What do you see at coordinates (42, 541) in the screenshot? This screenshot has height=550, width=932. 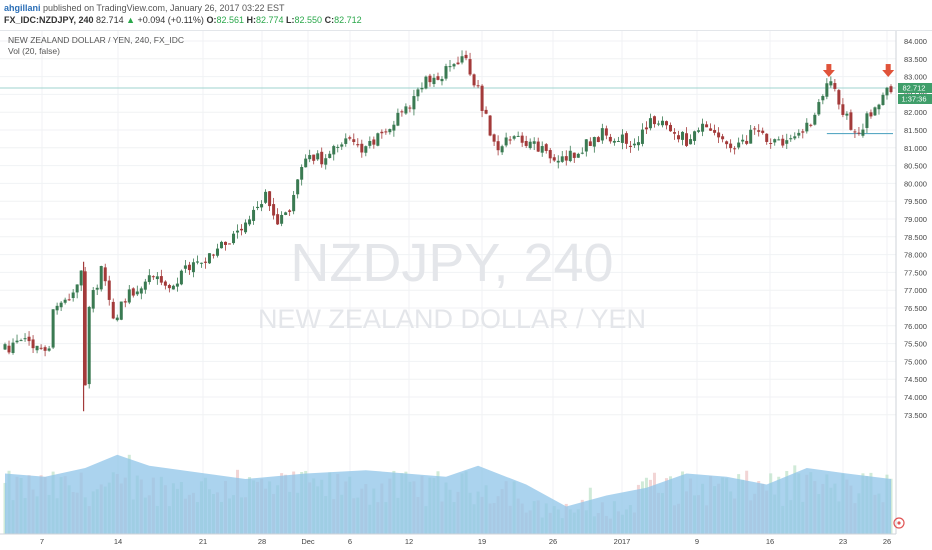 I see `x-tick-label: 7` at bounding box center [42, 541].